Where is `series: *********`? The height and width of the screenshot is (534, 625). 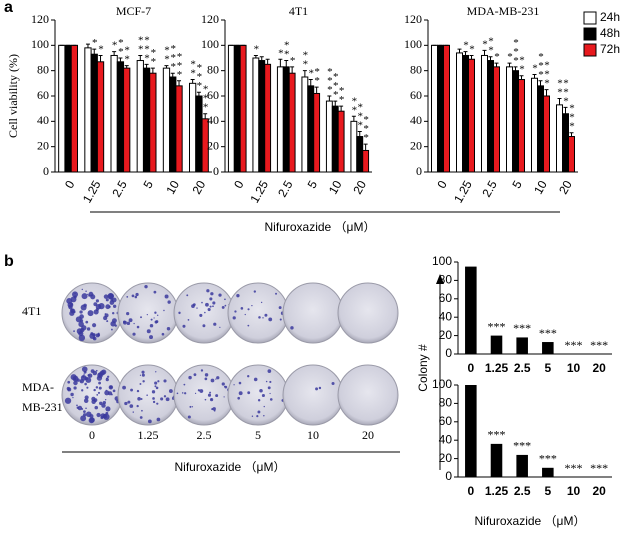 series: ********* is located at coordinates (293, 108).